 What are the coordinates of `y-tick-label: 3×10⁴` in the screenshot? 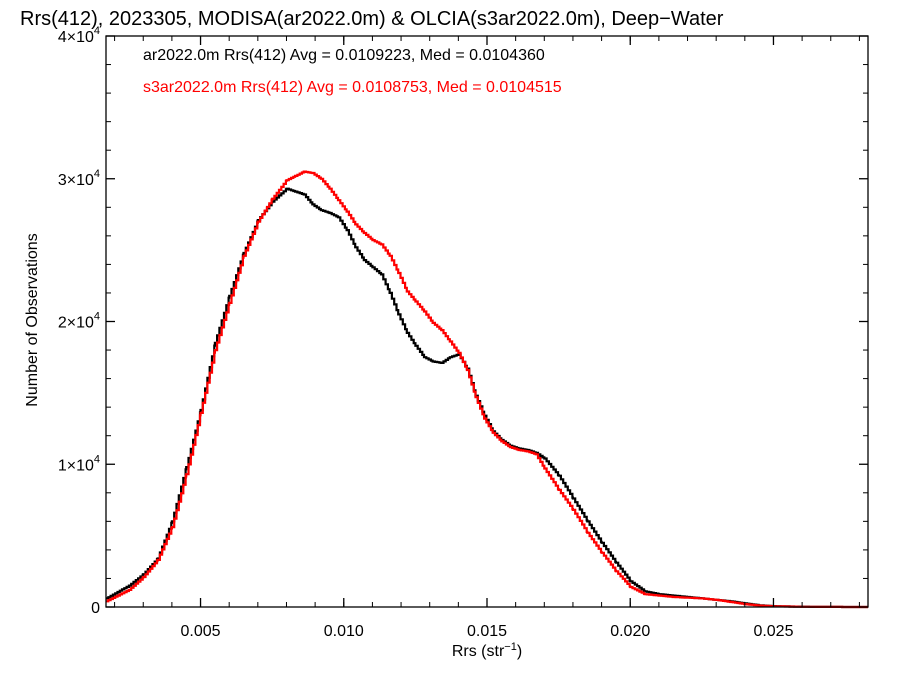 It's located at (79, 178).